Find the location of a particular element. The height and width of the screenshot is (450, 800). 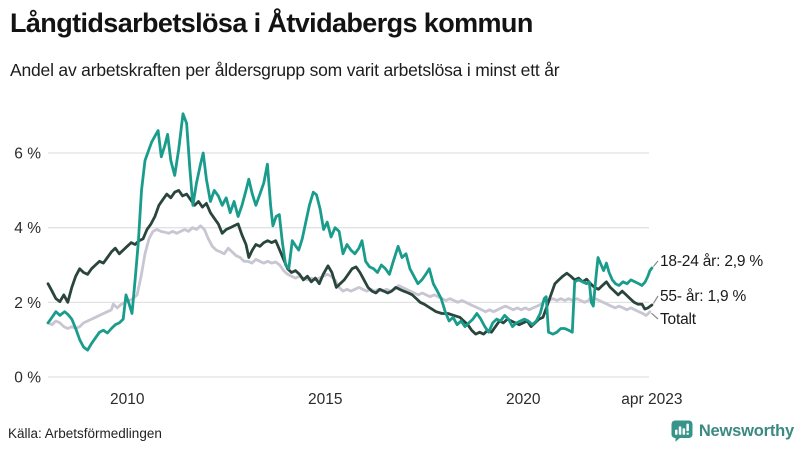

bar-chart-speech-bubble-icon is located at coordinates (682, 431).